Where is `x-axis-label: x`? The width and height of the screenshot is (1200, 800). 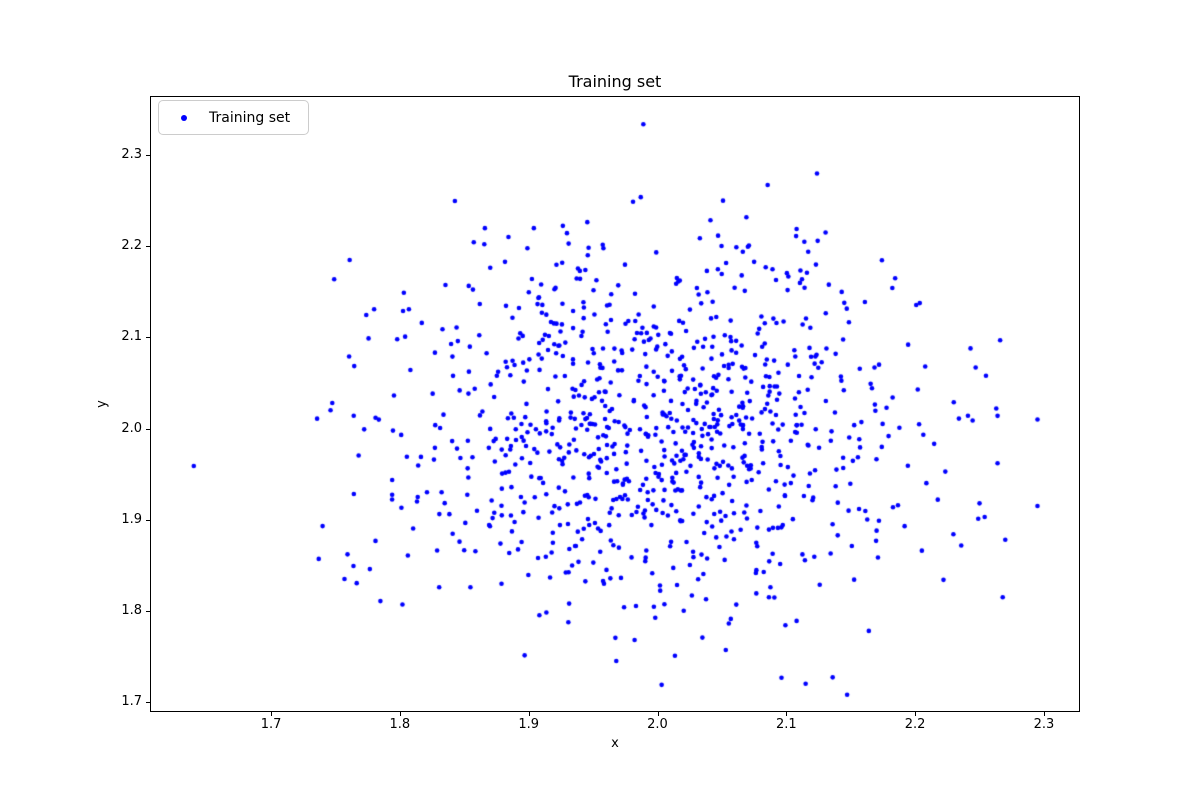
x-axis-label: x is located at coordinates (615, 743).